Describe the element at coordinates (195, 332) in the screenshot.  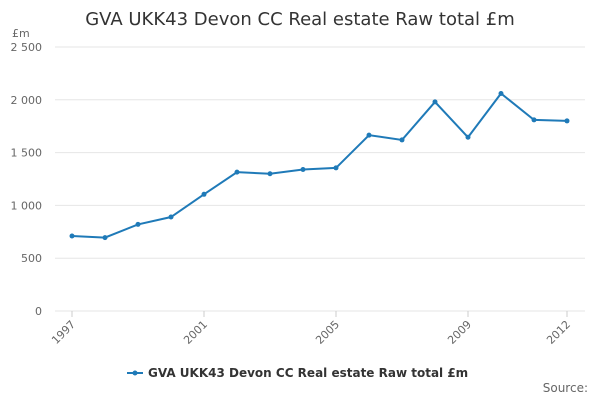
I see `x-tick-label: 2001` at that location.